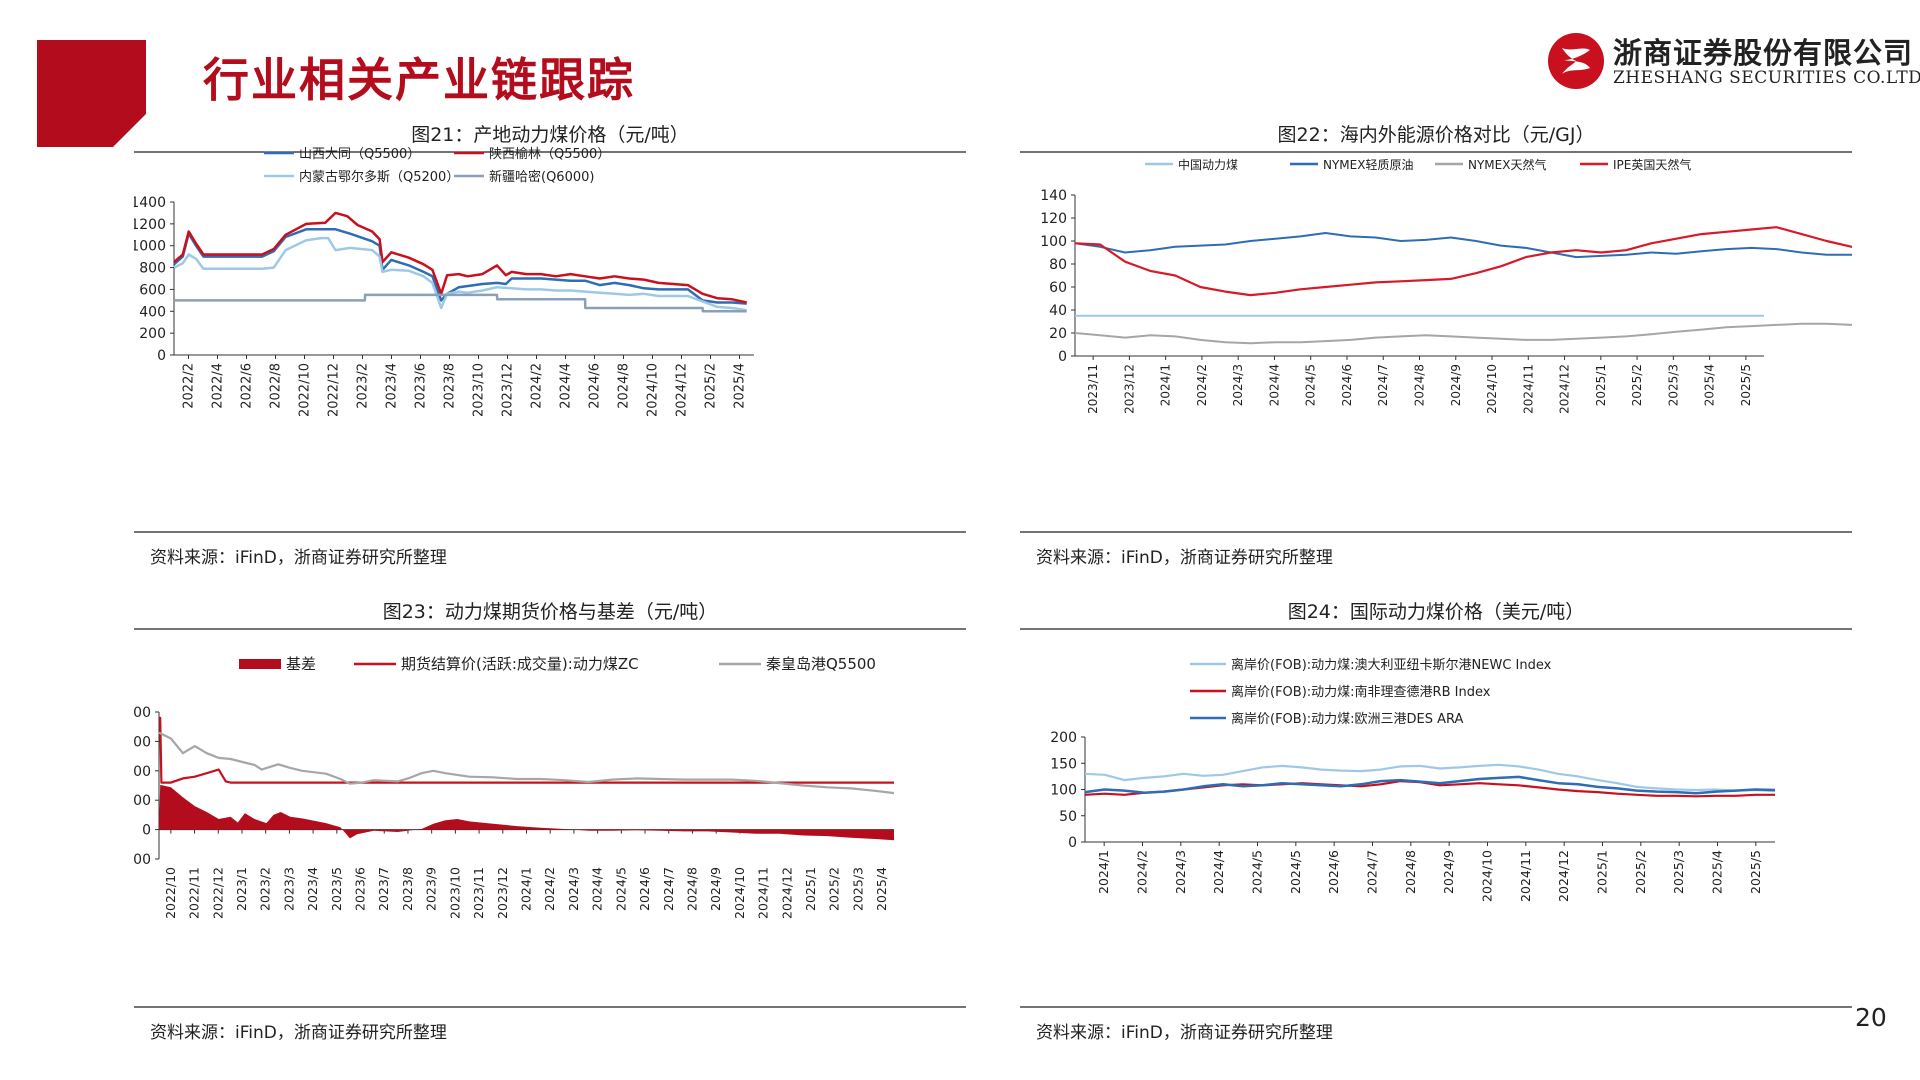 This screenshot has width=1920, height=1080. Describe the element at coordinates (142, 860) in the screenshot. I see `chart-23-y-tick-label: -500` at that location.